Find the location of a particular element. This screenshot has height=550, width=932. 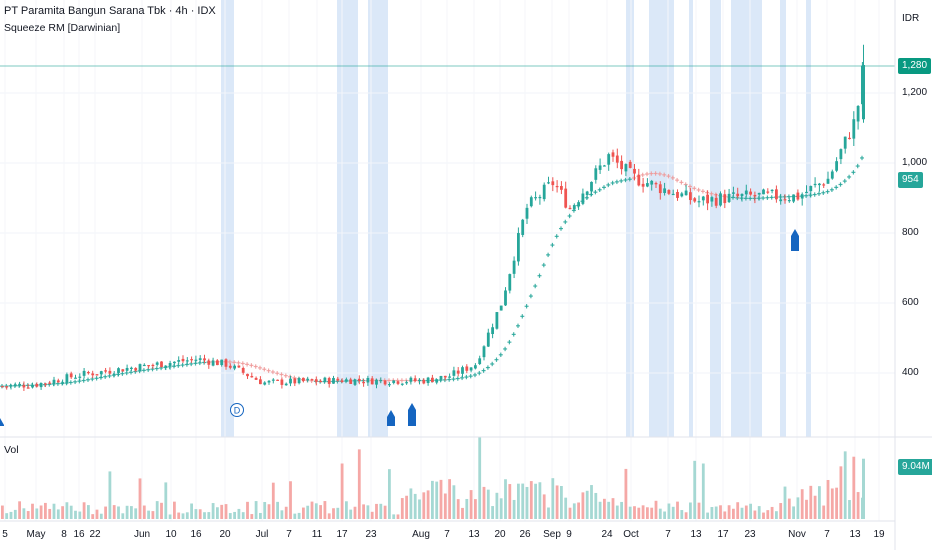

x-tick-label: May is located at coordinates (36, 534).